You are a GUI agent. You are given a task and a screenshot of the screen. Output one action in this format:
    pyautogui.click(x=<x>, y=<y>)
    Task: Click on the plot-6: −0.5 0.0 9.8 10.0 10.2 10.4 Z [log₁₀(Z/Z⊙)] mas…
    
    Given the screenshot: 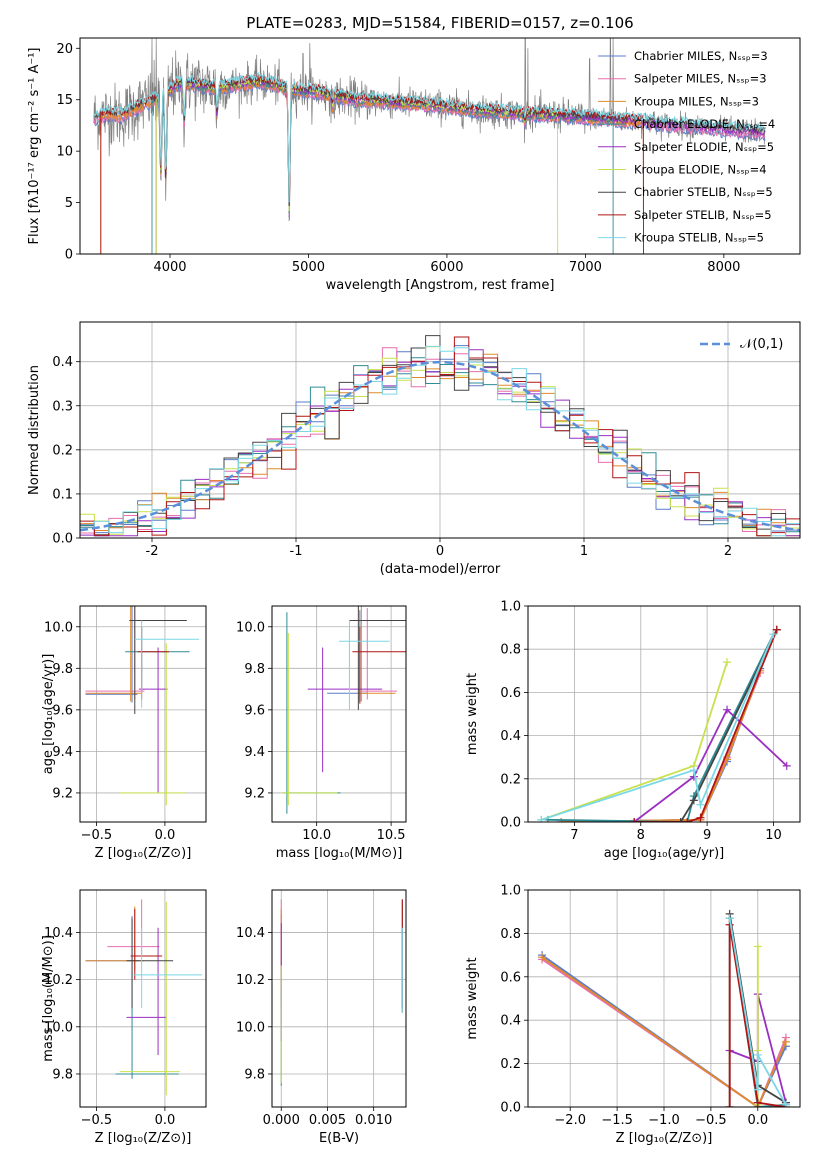 What is the action you would take?
    pyautogui.click(x=124, y=1017)
    